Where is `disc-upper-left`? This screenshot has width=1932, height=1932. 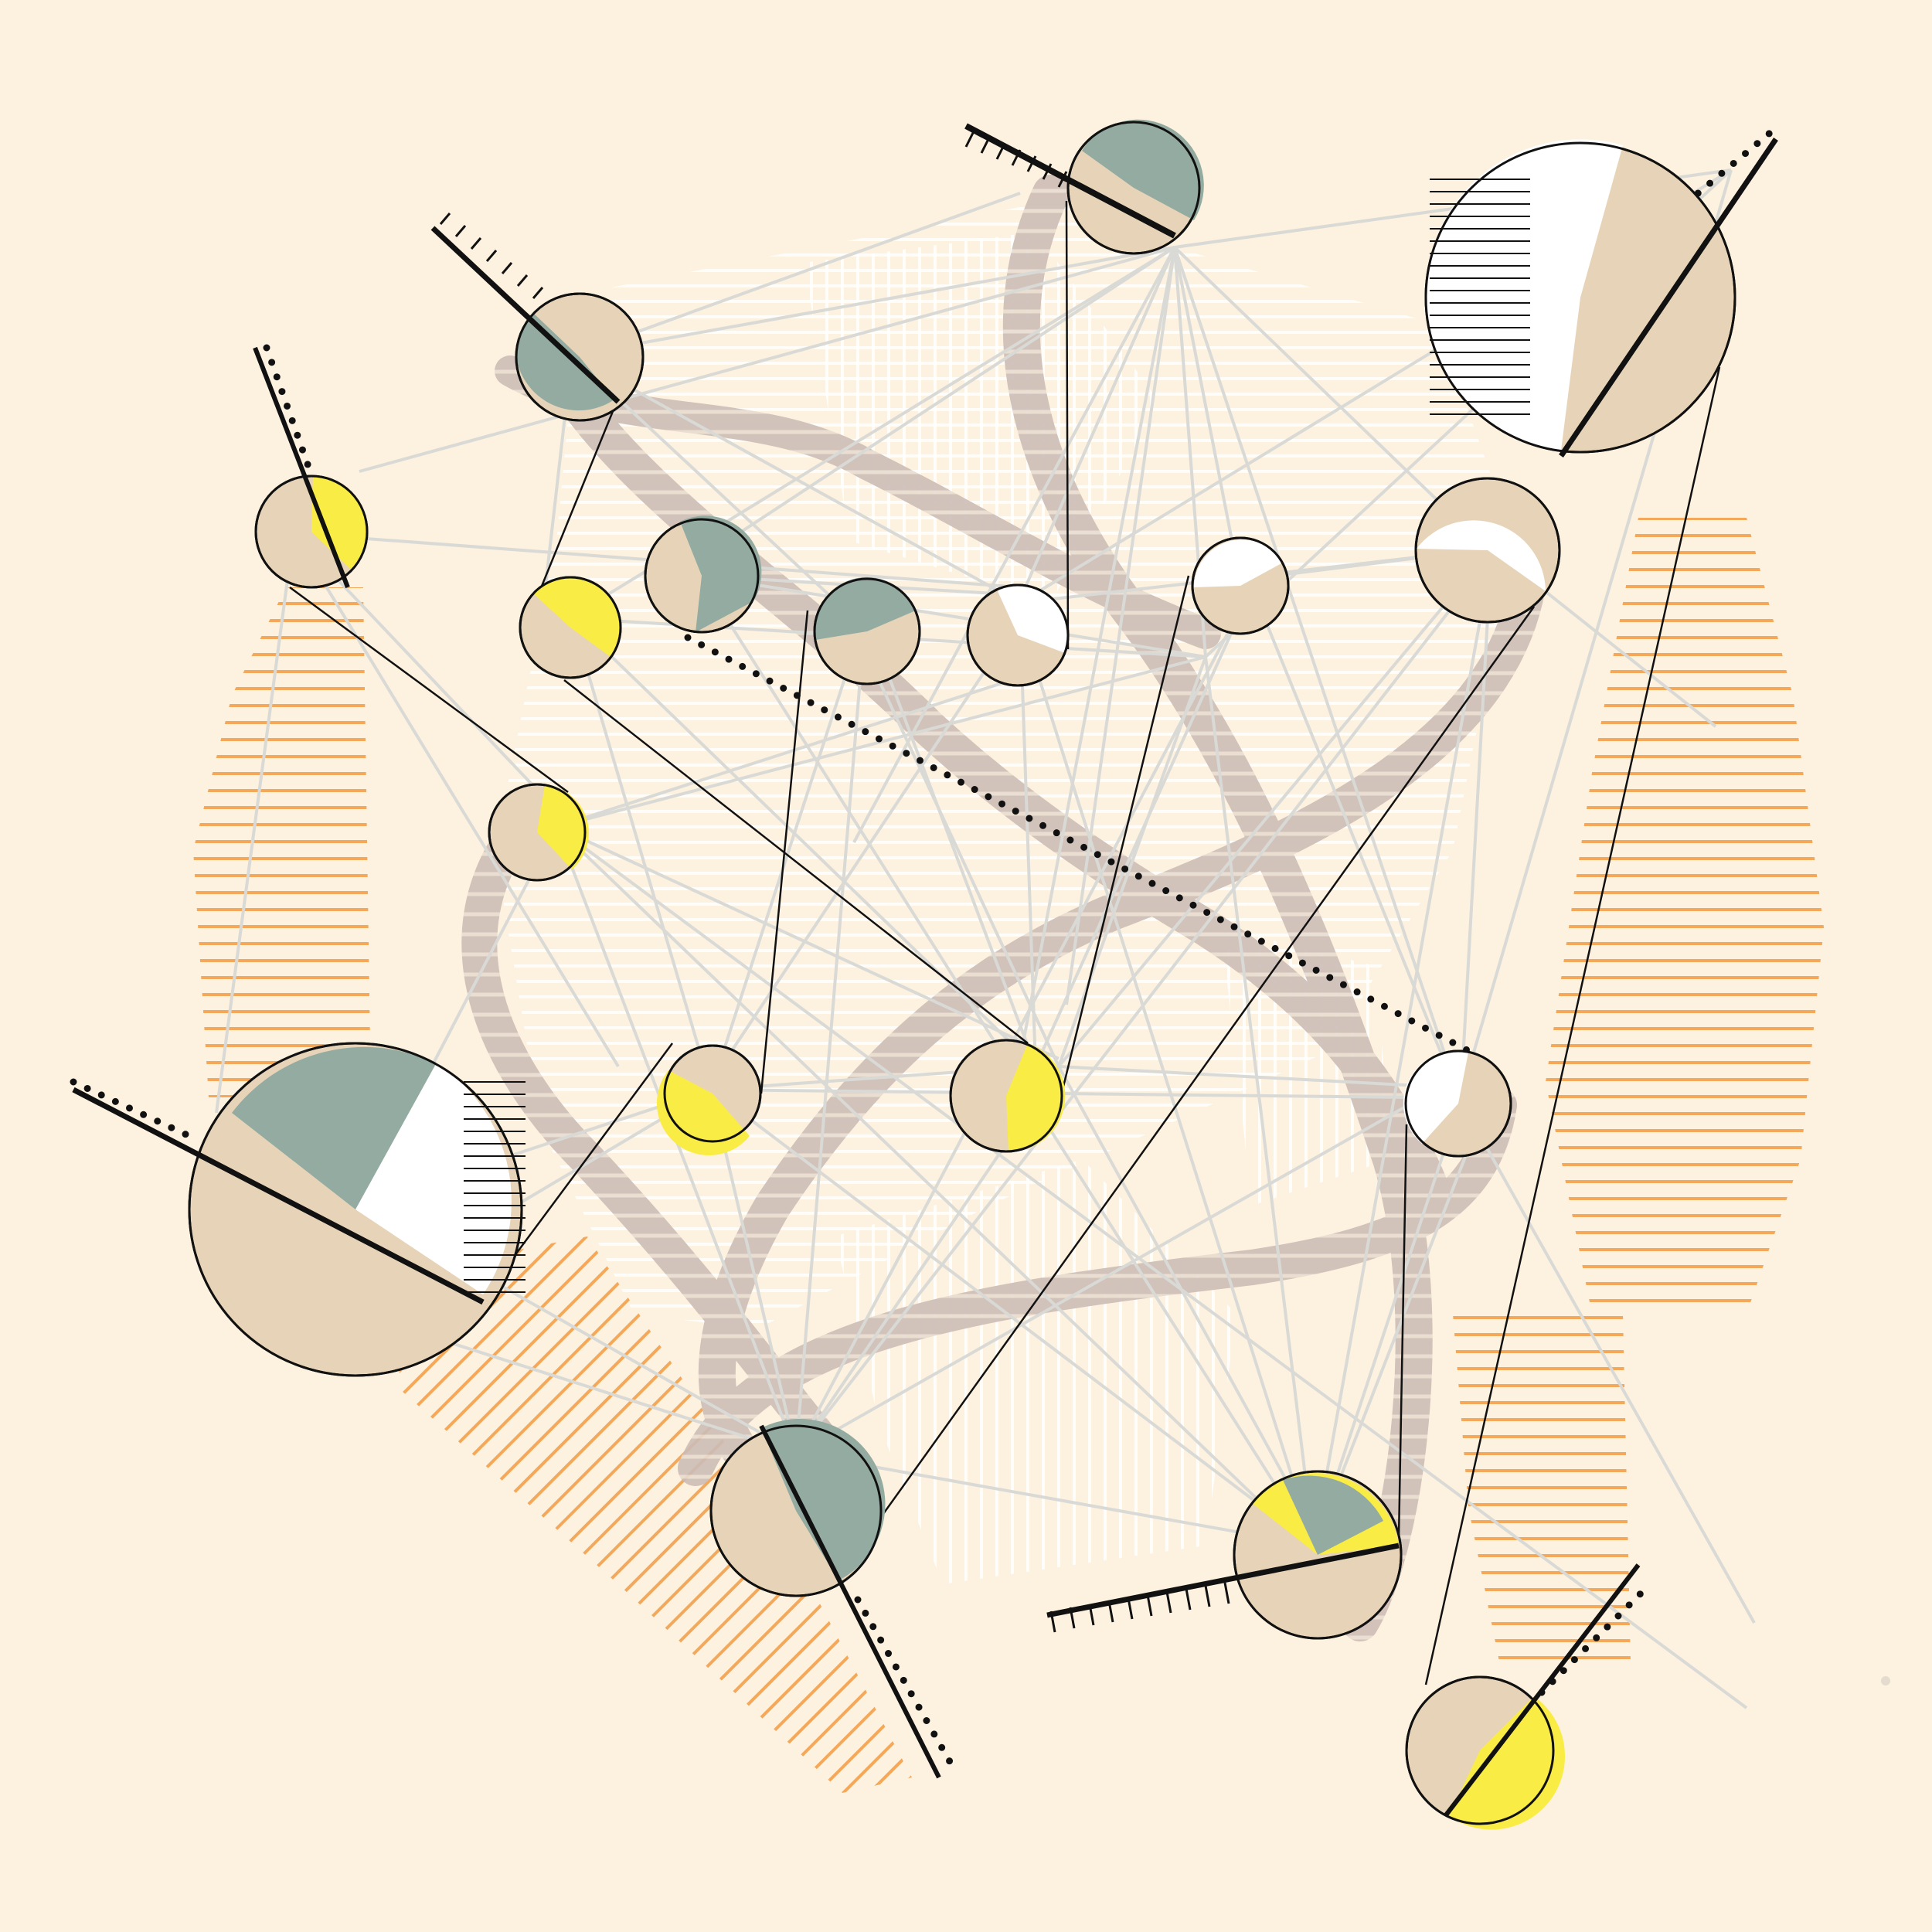 disc-upper-left is located at coordinates (538, 324).